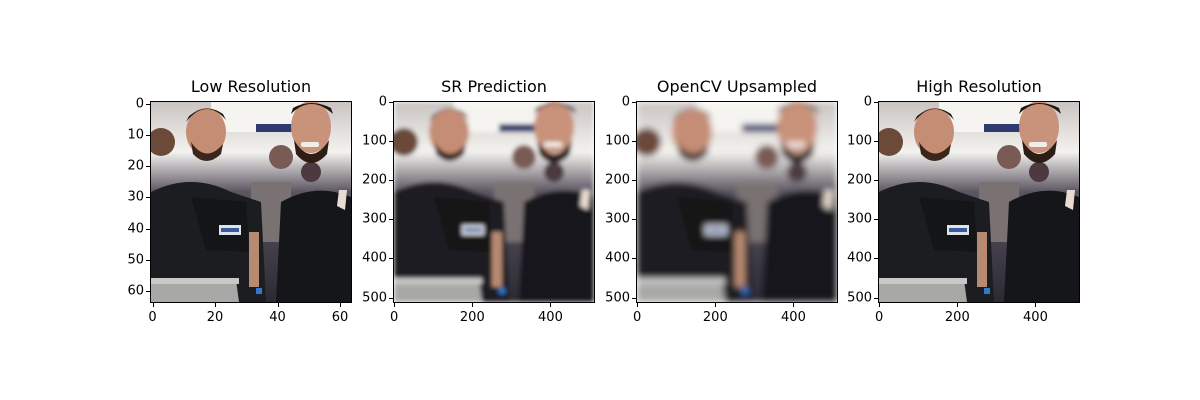 This screenshot has width=1200, height=400. I want to click on panel-title: OpenCV Upsampled, so click(737, 86).